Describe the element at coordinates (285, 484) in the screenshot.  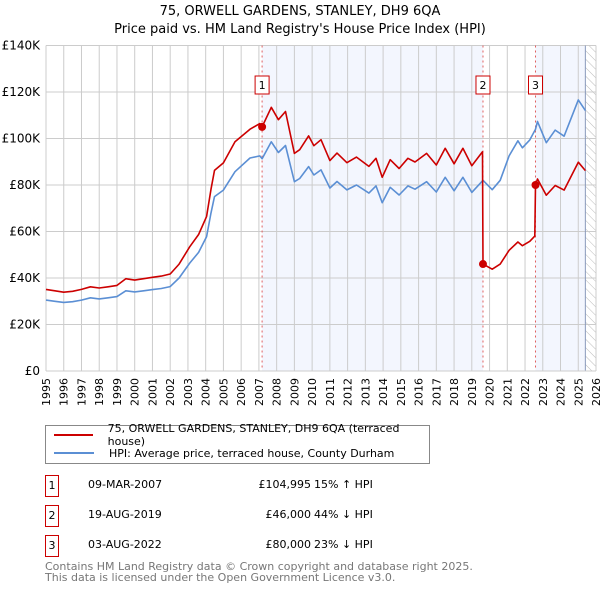
I see `transaction-price: £104,995` at that location.